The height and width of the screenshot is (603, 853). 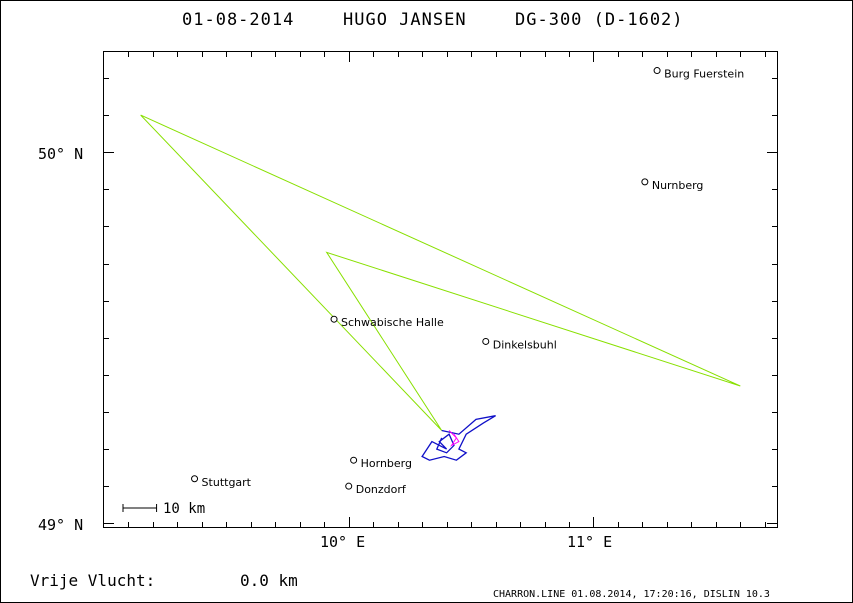 I want to click on flight-track-secondary, so click(x=454, y=438).